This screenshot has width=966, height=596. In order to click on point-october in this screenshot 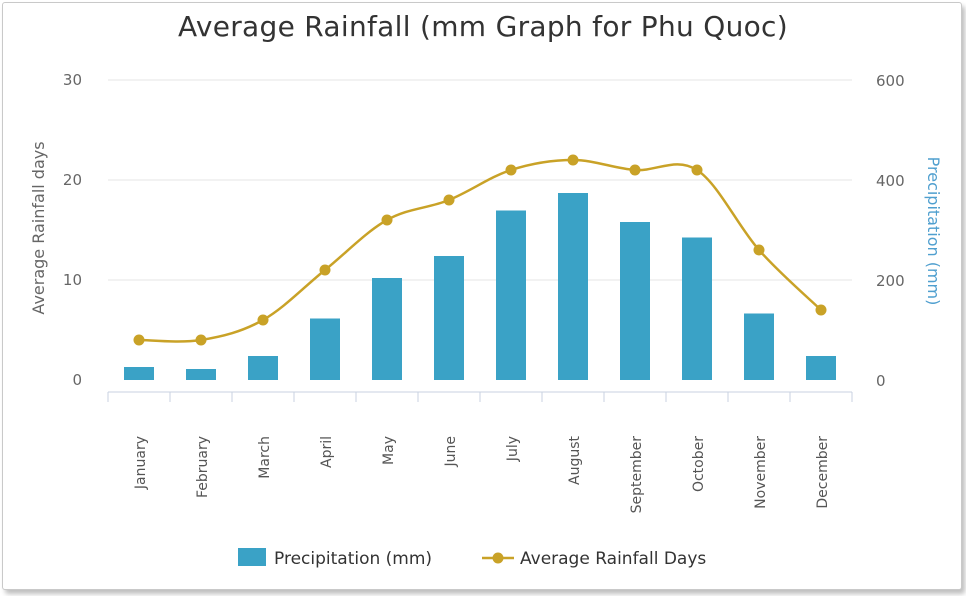, I will do `click(697, 170)`.